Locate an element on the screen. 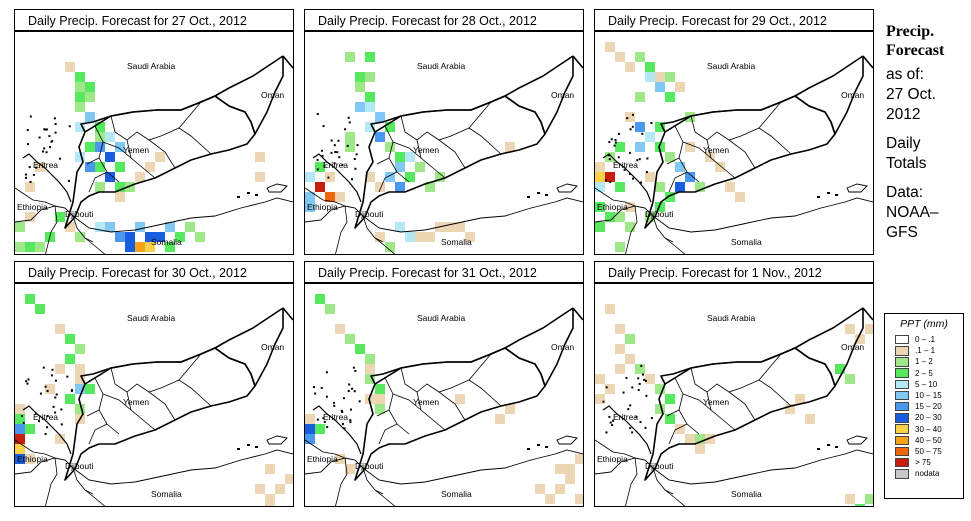 The width and height of the screenshot is (971, 521). legend-label: > 75 is located at coordinates (923, 463).